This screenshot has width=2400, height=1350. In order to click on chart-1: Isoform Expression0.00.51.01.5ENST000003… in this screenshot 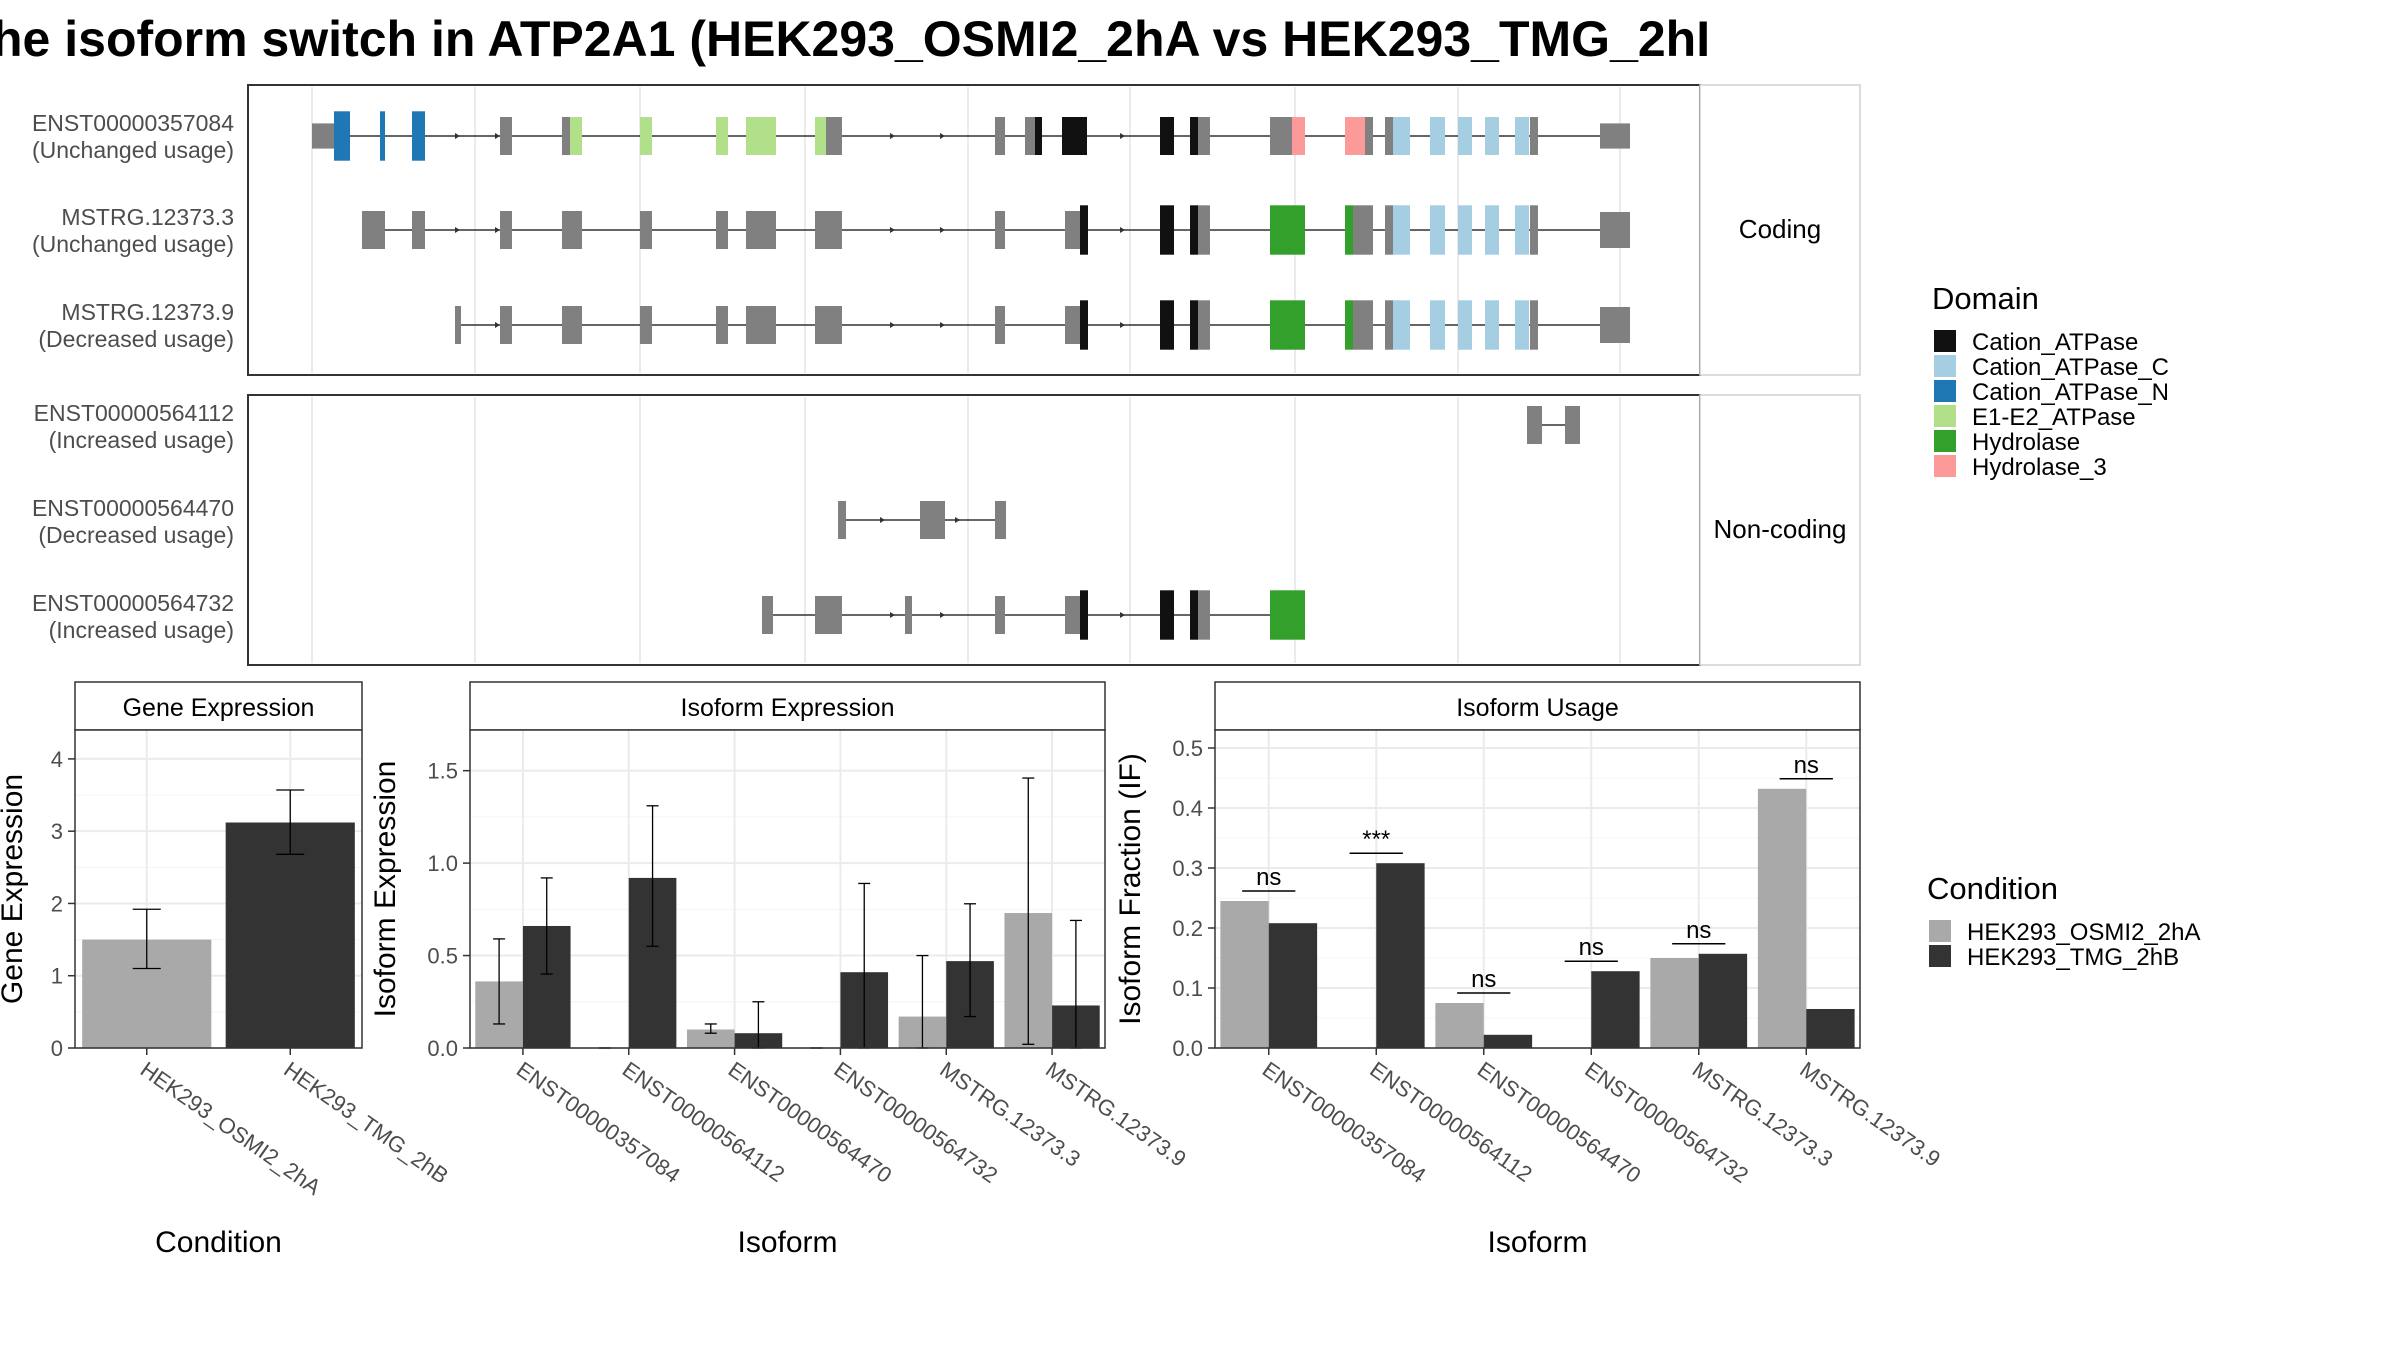, I will do `click(780, 970)`.